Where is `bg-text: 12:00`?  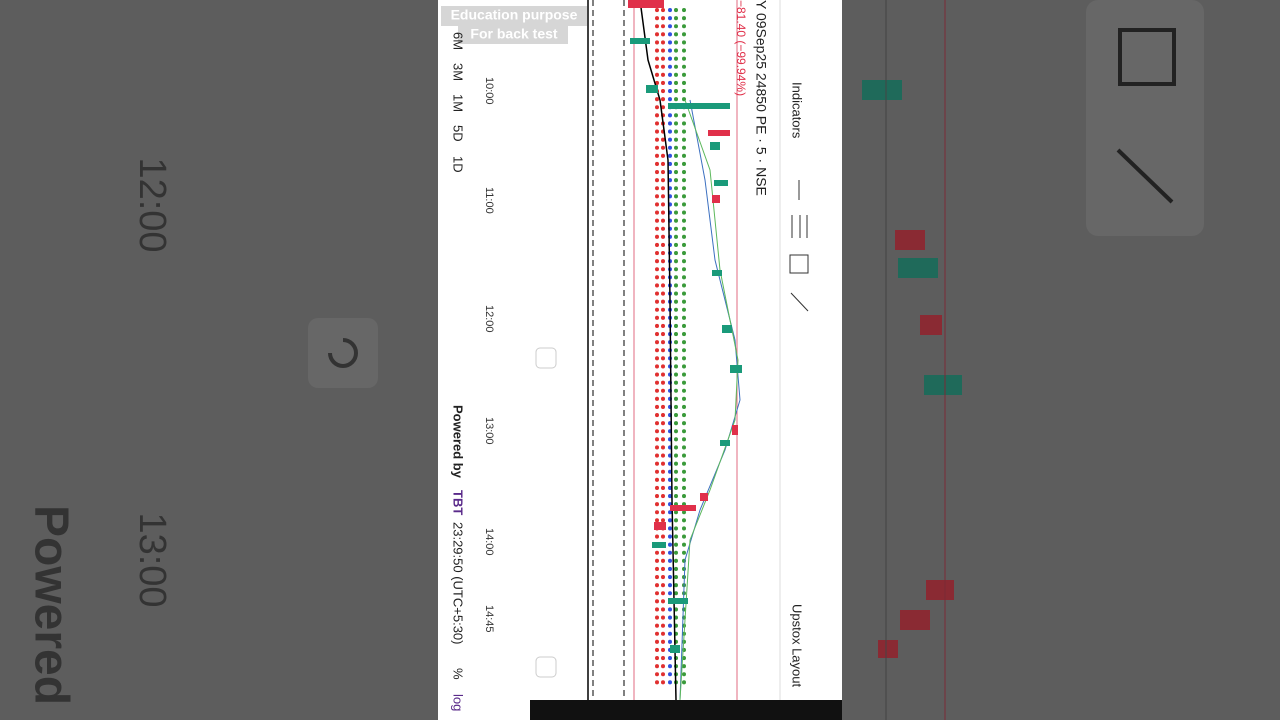
bg-text: 12:00 is located at coordinates (152, 204).